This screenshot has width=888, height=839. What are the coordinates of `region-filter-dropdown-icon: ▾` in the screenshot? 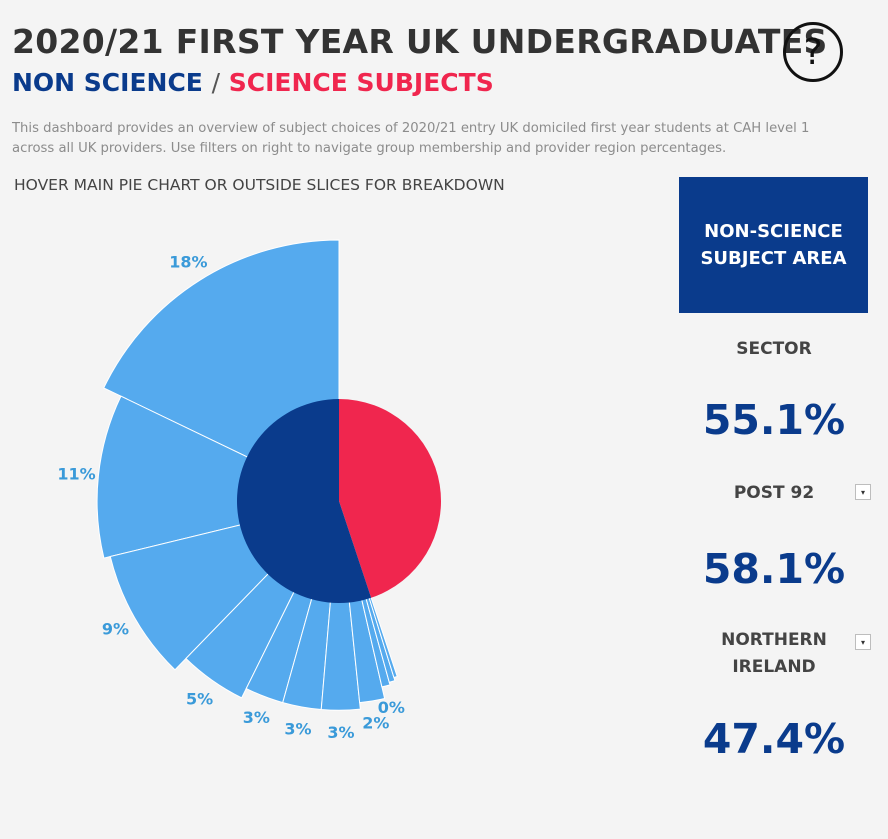 It's located at (863, 642).